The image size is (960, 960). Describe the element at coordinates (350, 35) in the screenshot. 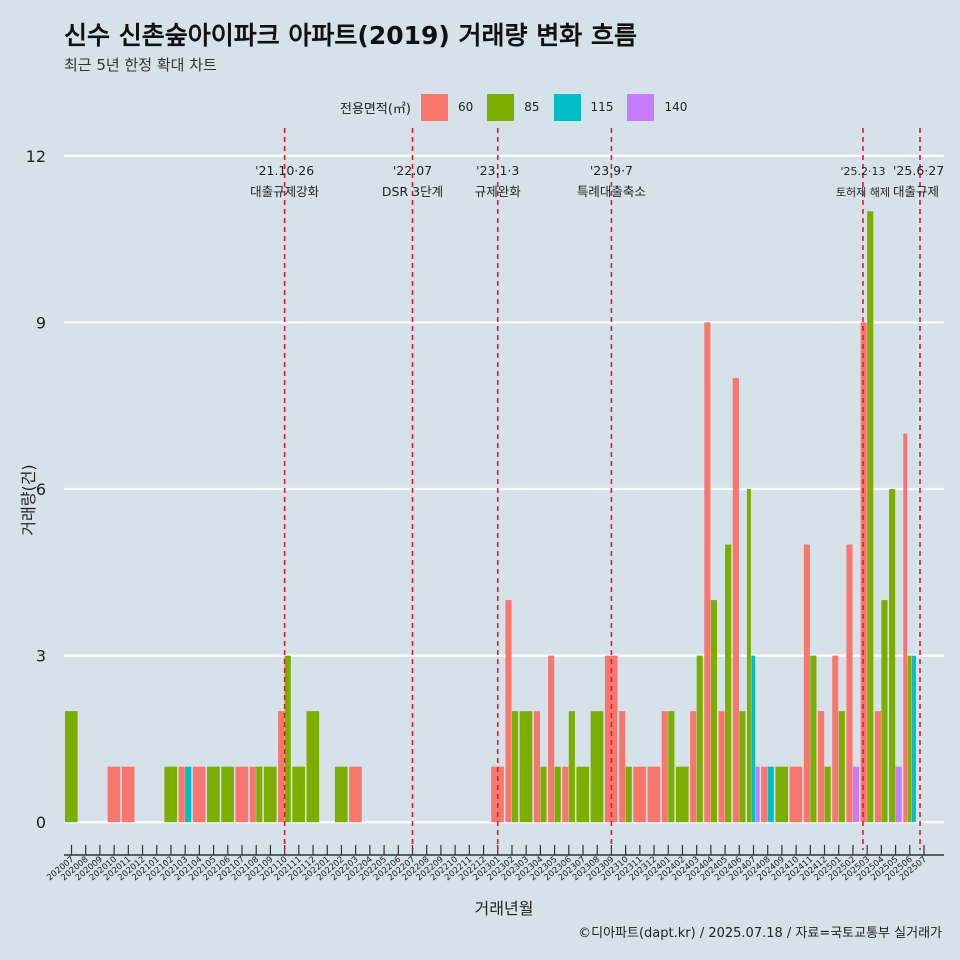

I see `chart-title: 신수 신촌숲아이파크 아파트(2019) 거래량 변화 흐름` at that location.